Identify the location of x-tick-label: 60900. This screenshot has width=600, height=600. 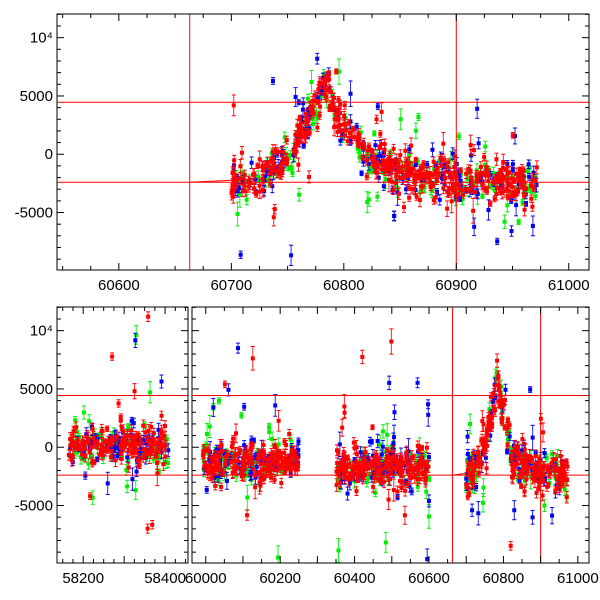
(456, 285).